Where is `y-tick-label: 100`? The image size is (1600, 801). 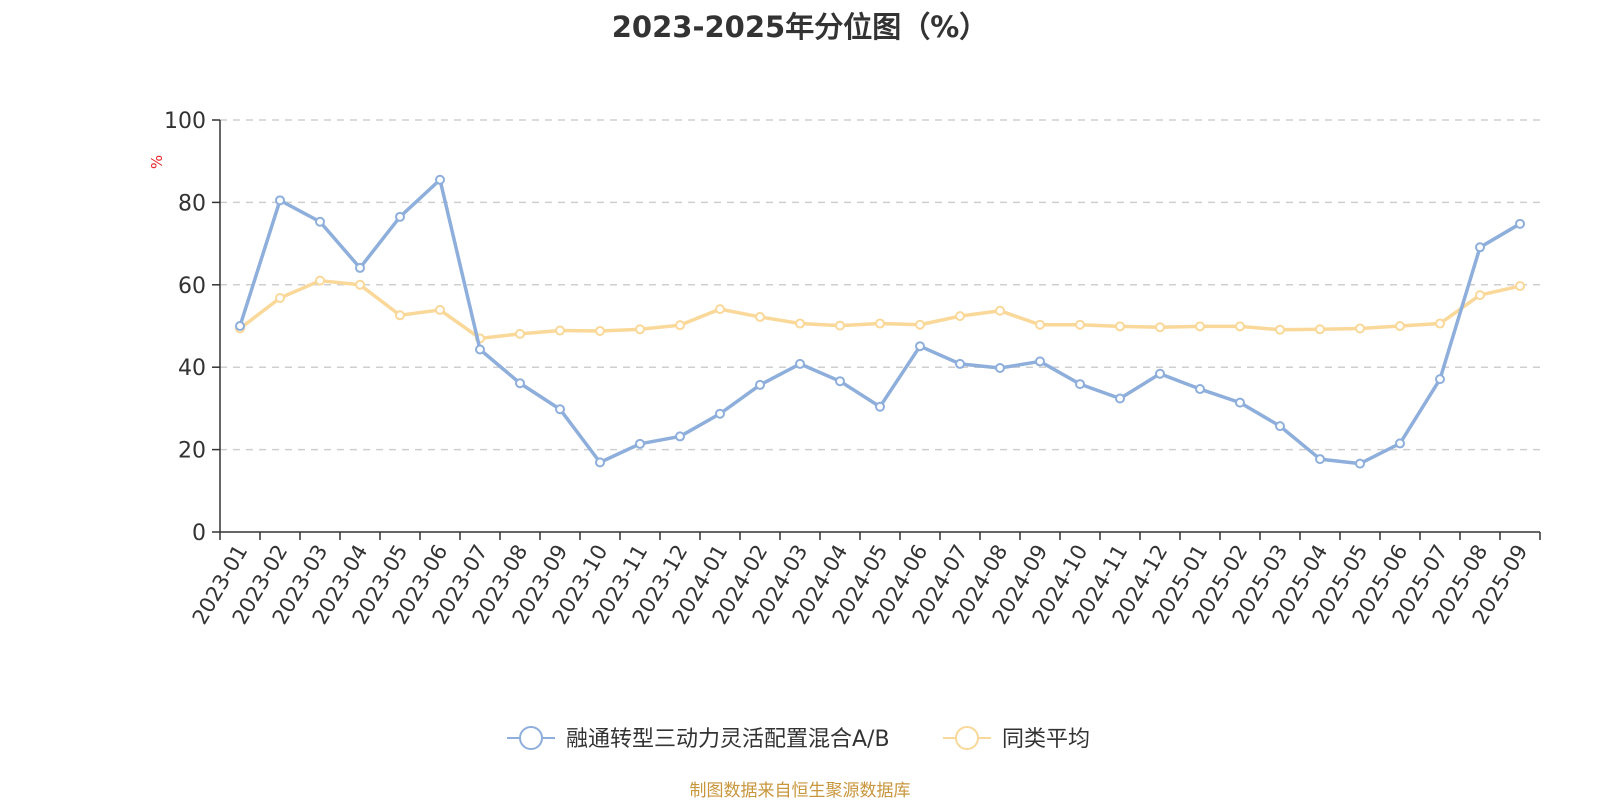
y-tick-label: 100 is located at coordinates (185, 121).